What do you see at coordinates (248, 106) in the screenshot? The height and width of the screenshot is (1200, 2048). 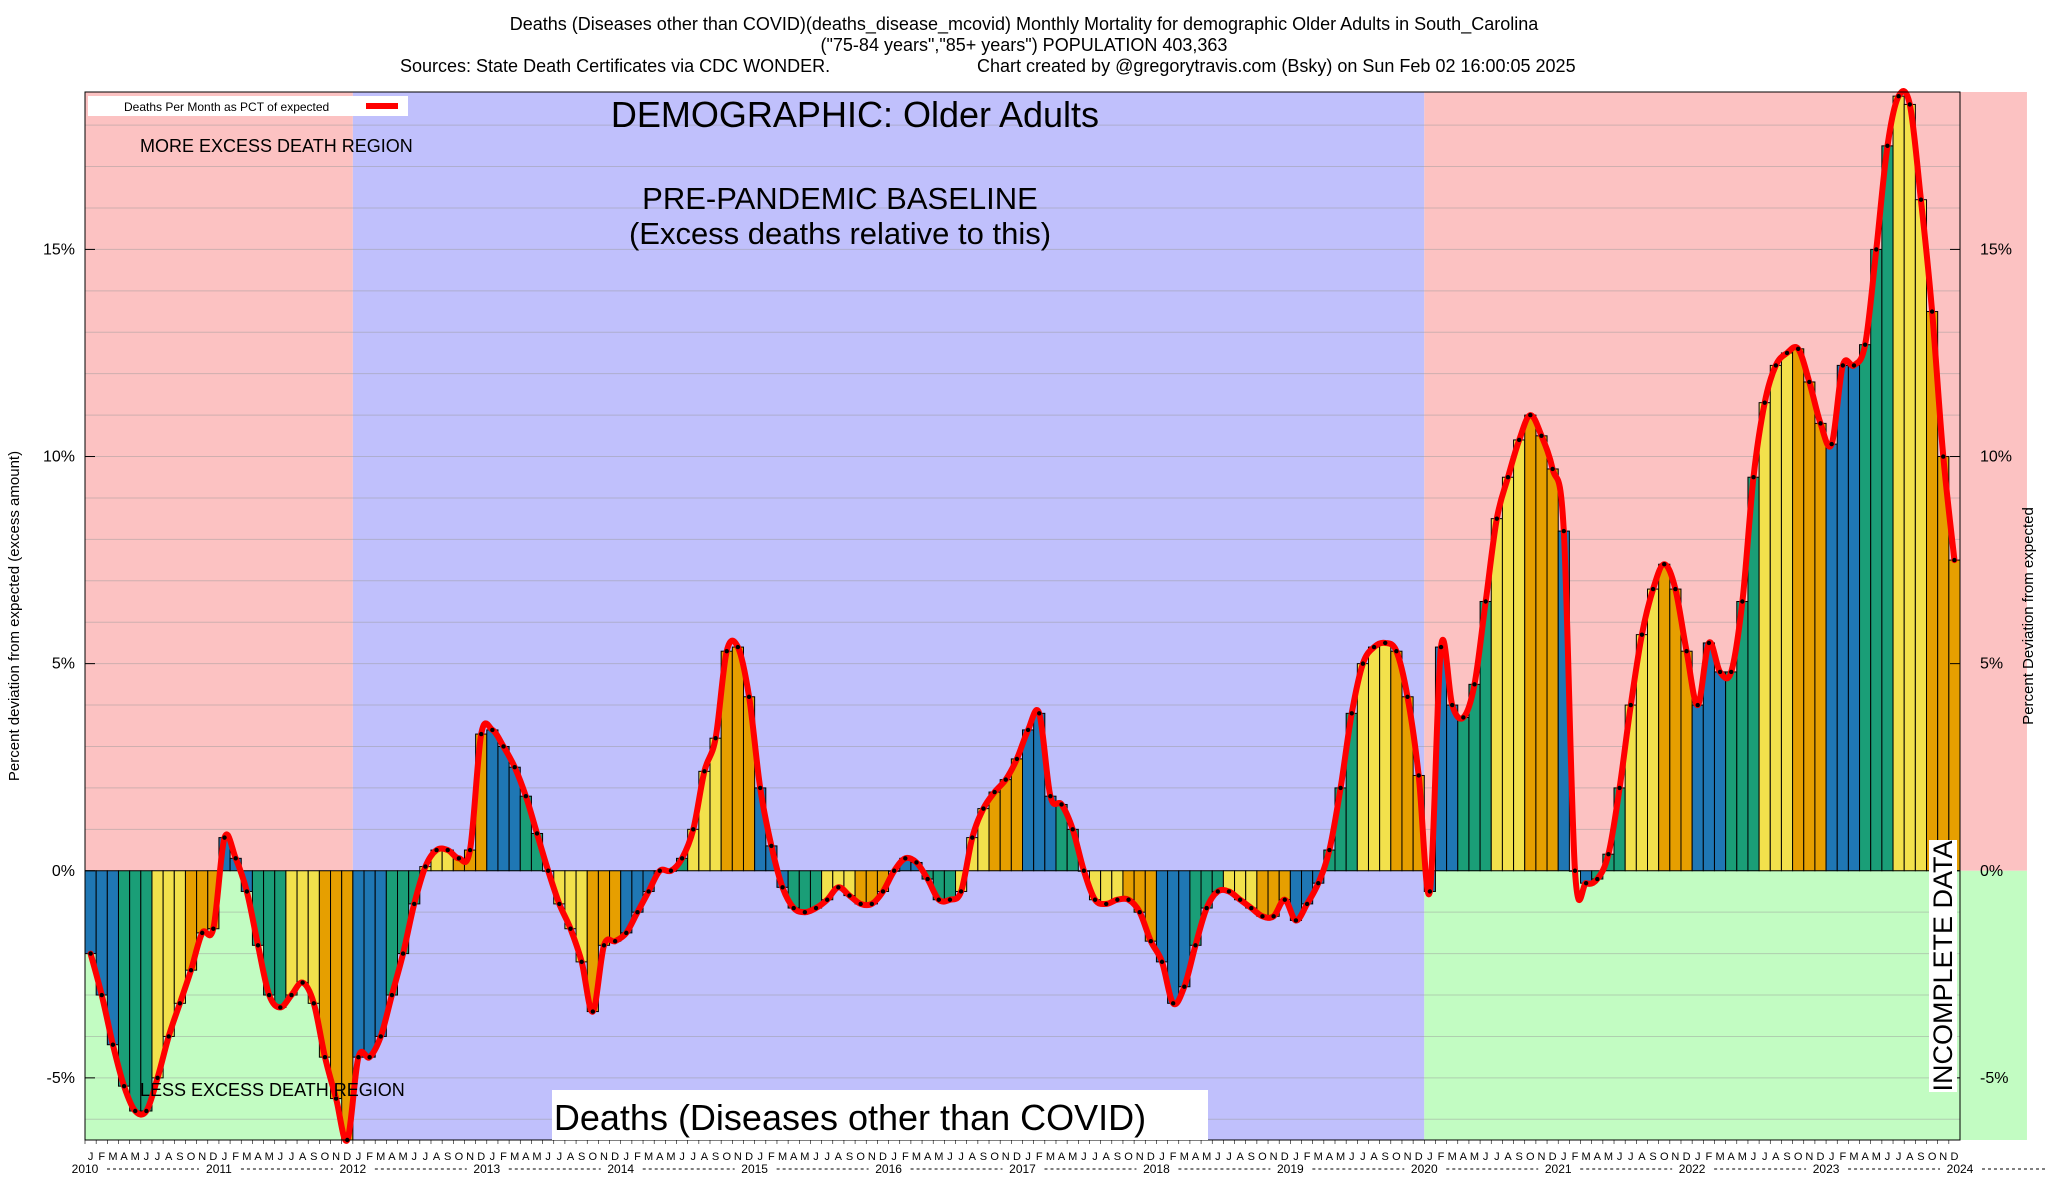 I see `legend-box` at bounding box center [248, 106].